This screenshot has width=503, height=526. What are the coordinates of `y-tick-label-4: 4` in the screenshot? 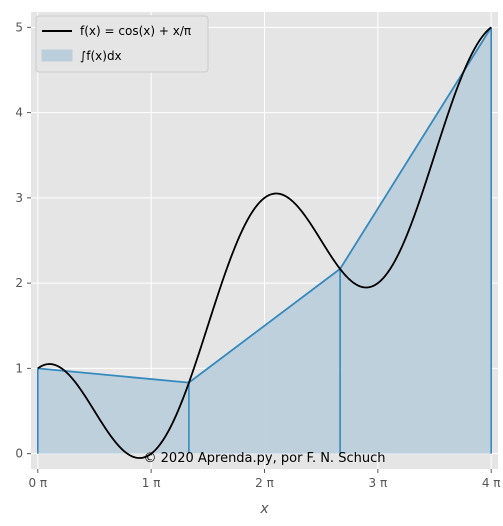 It's located at (19, 113).